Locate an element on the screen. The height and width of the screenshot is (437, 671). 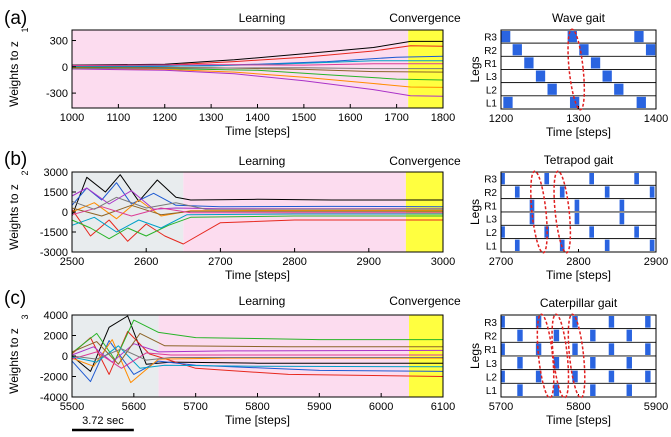
x-tick-label: 1800 is located at coordinates (443, 118).